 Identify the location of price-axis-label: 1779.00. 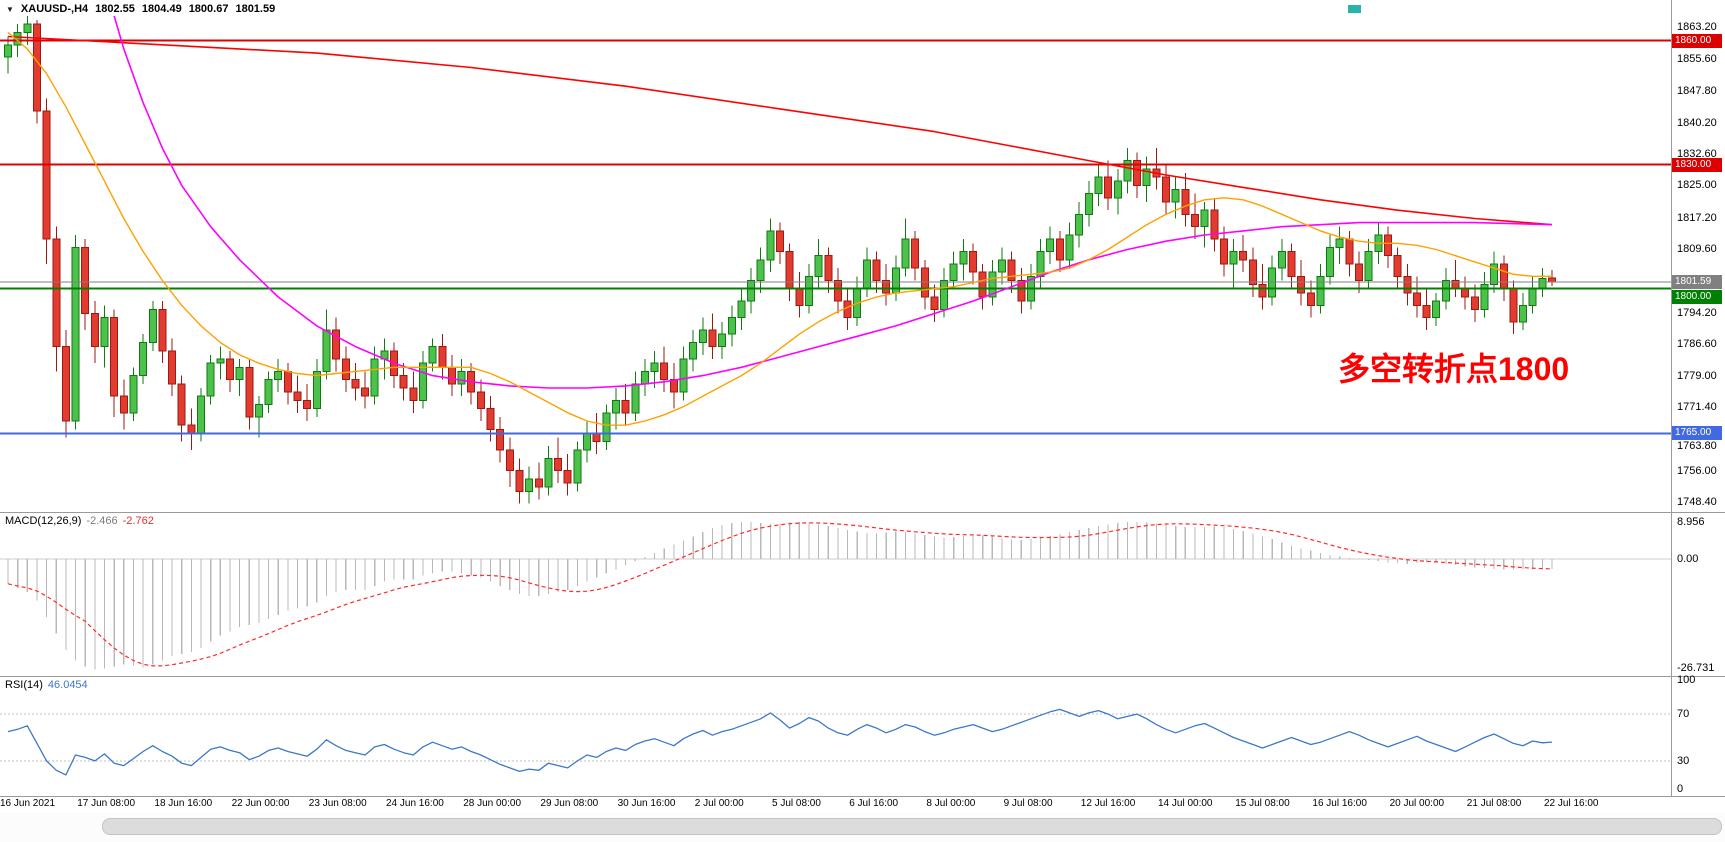
(1697, 375).